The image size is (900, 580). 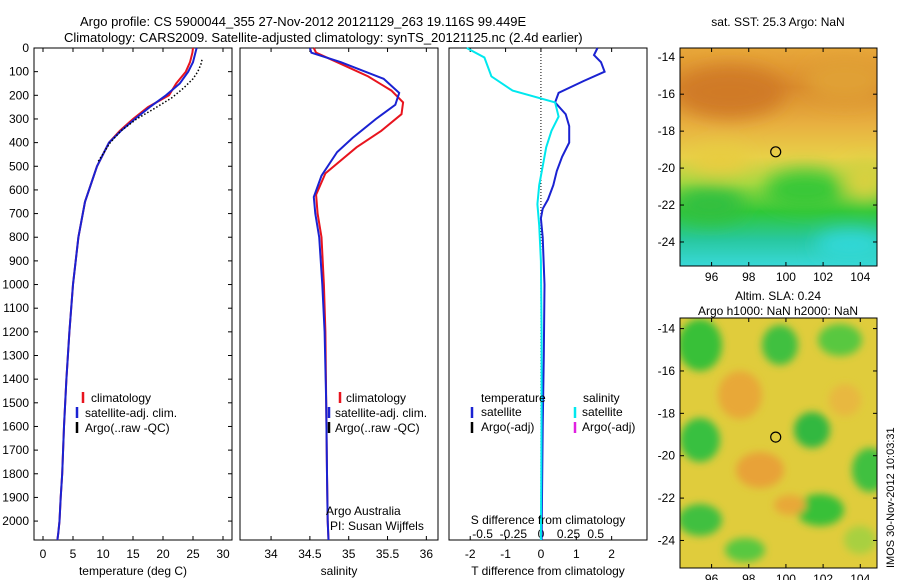 I want to click on temperature-x-label: temperature (deg C), so click(x=133, y=571).